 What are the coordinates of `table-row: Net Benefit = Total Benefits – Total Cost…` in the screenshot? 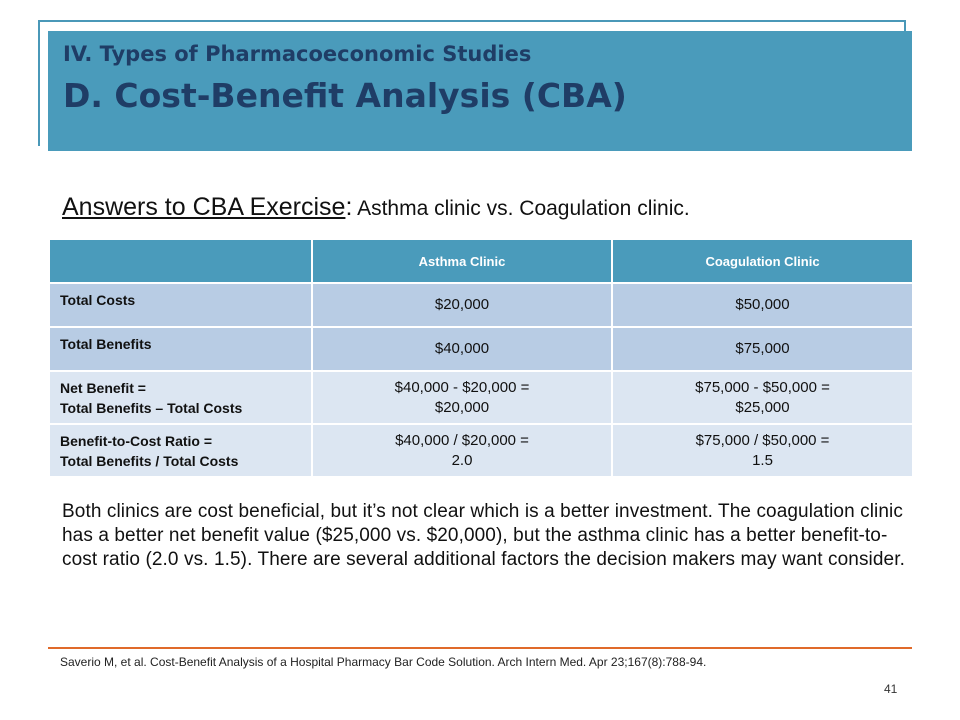 It's located at (481, 397).